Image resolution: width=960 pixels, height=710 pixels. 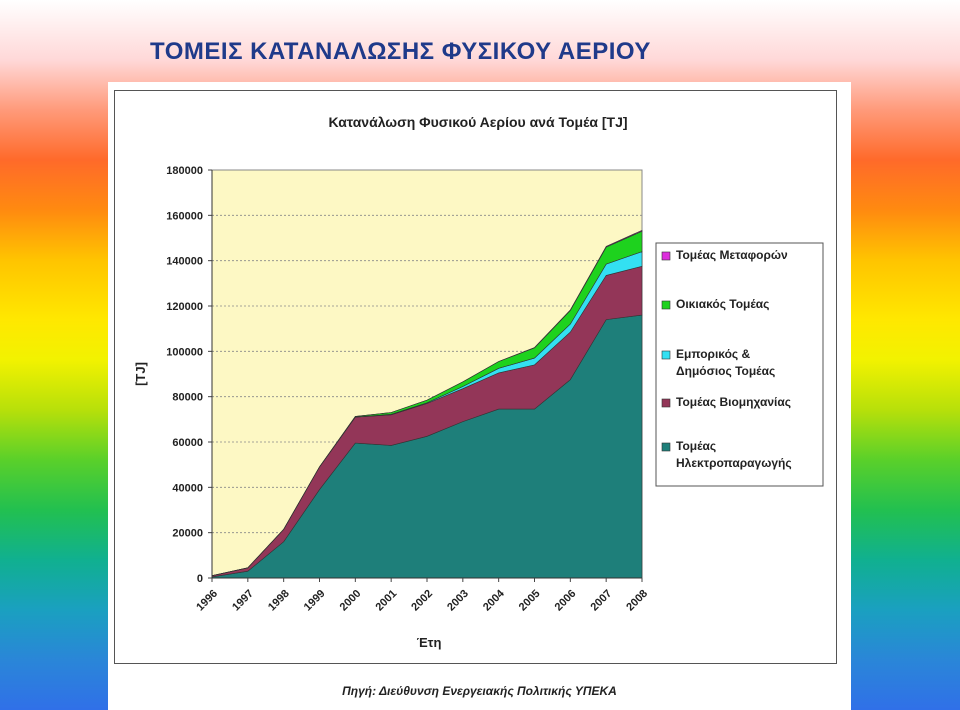 I want to click on legend-label: Εμπορικός &, so click(x=713, y=354).